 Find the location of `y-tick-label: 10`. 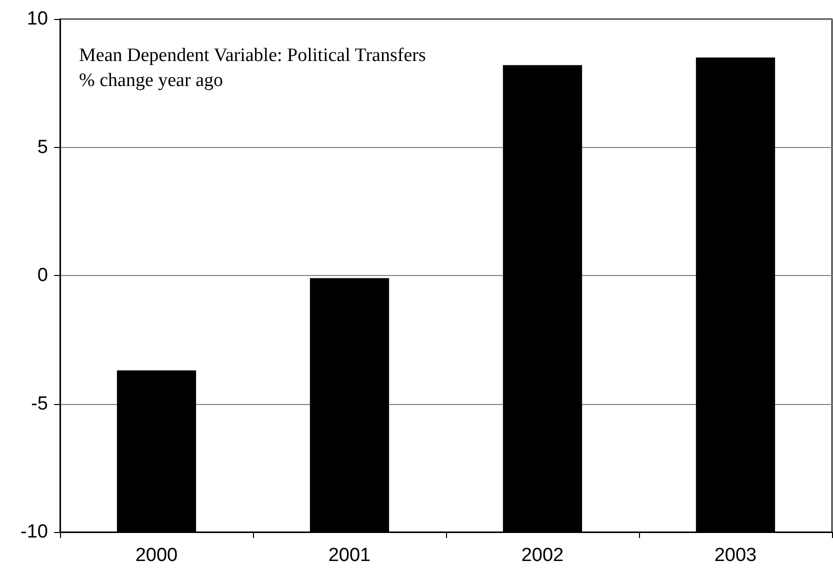

y-tick-label: 10 is located at coordinates (37, 19).